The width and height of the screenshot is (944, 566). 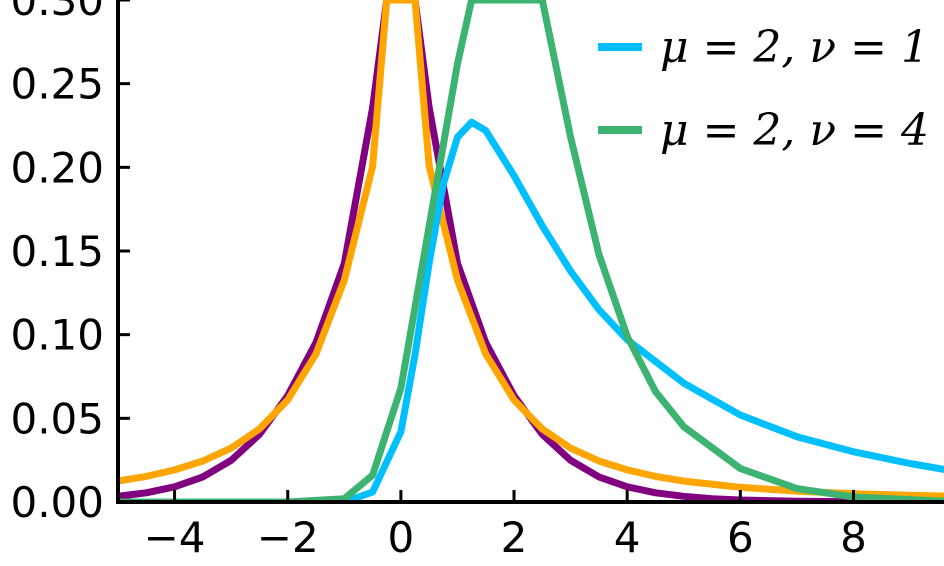 What do you see at coordinates (57, 12) in the screenshot?
I see `y-tick-label: 0.30` at bounding box center [57, 12].